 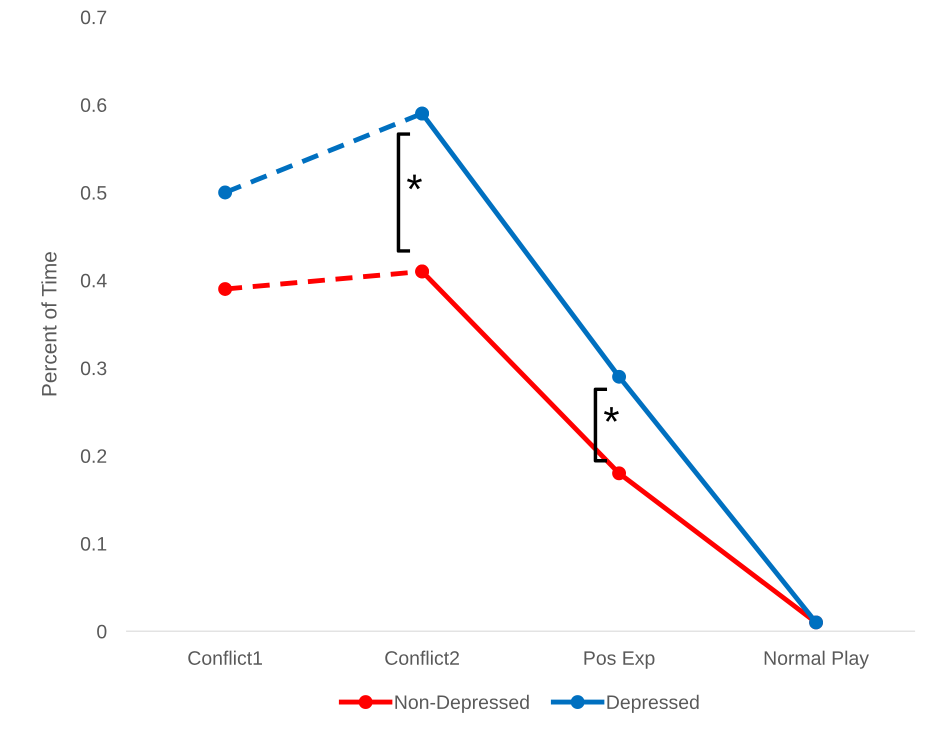 What do you see at coordinates (422, 657) in the screenshot?
I see `x-tick-label: Conflict2` at bounding box center [422, 657].